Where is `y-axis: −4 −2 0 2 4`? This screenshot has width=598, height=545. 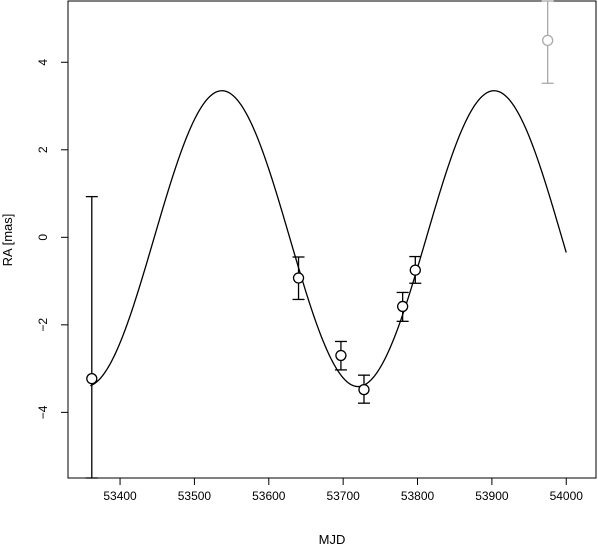
y-axis: −4 −2 0 2 4 is located at coordinates (52, 239).